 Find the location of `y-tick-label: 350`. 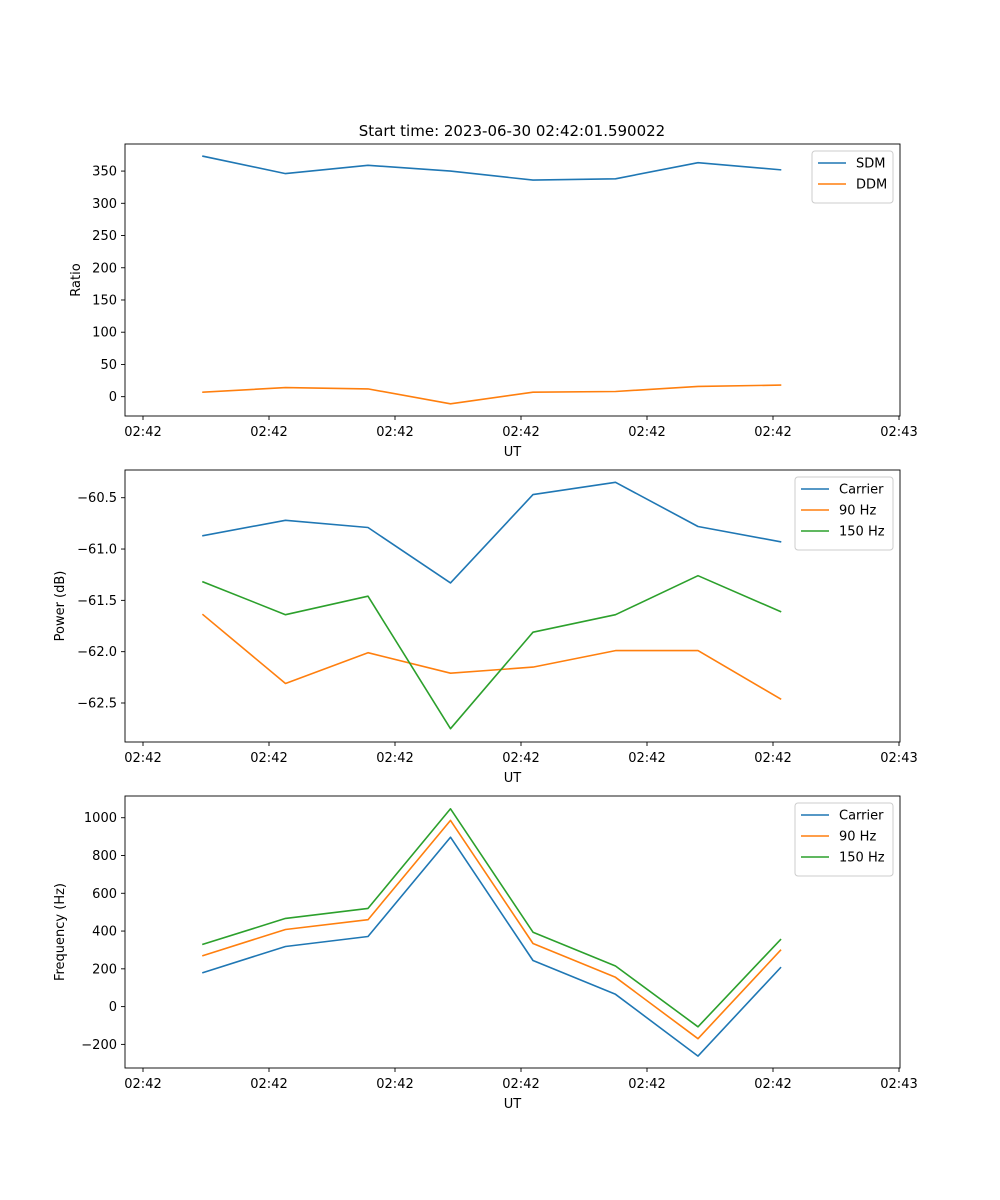

y-tick-label: 350 is located at coordinates (104, 172).